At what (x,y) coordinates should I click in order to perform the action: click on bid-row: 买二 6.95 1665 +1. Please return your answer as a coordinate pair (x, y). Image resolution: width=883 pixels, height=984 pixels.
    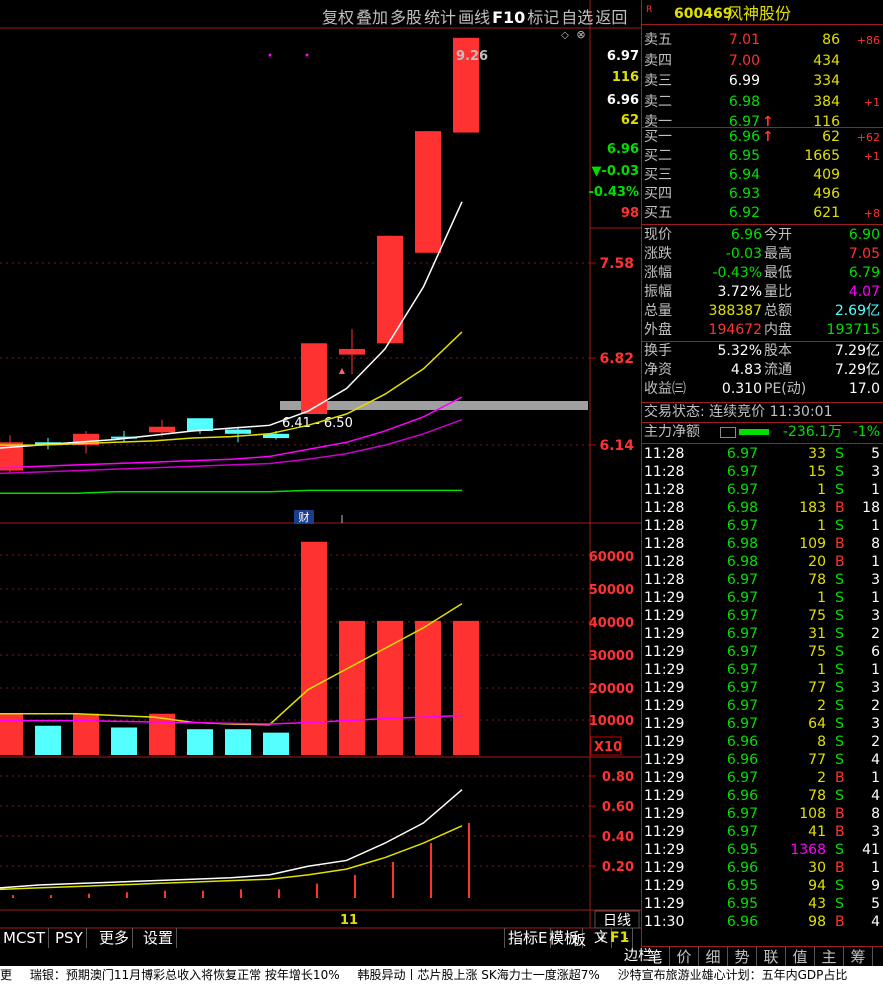
    Looking at the image, I should click on (762, 156).